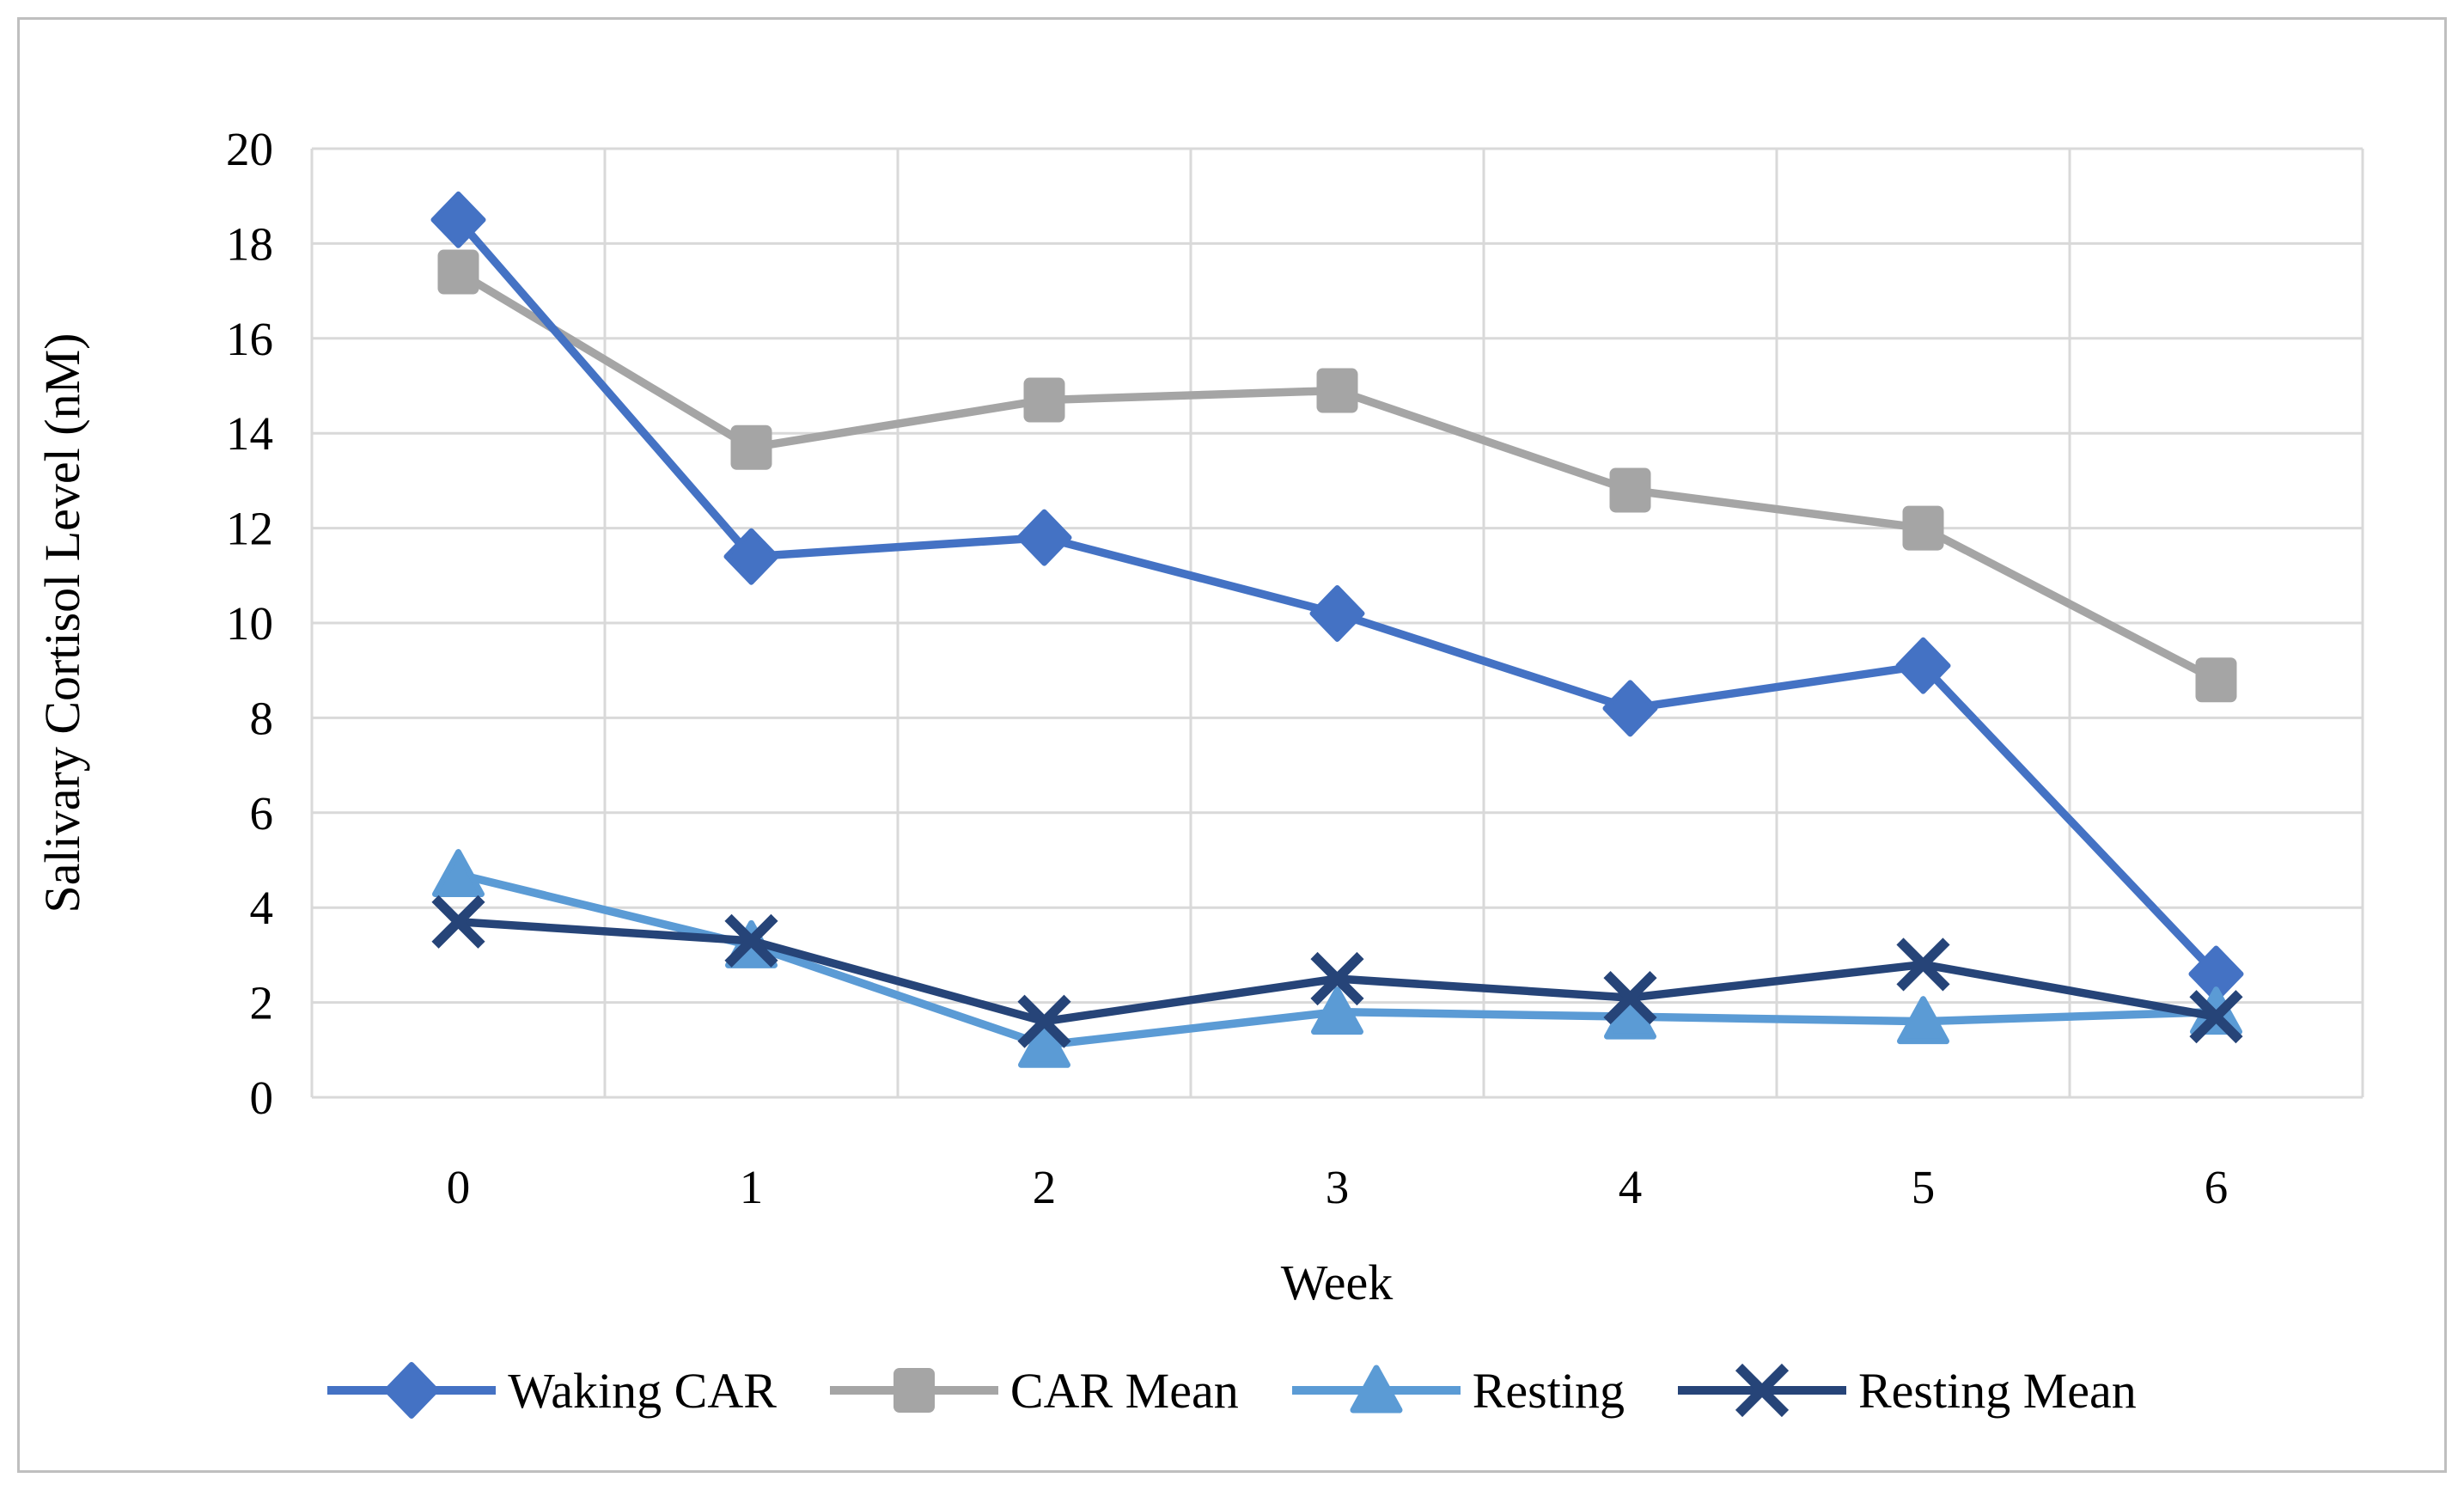 This screenshot has height=1490, width=2464. I want to click on x-tick-label: 6, so click(2217, 1187).